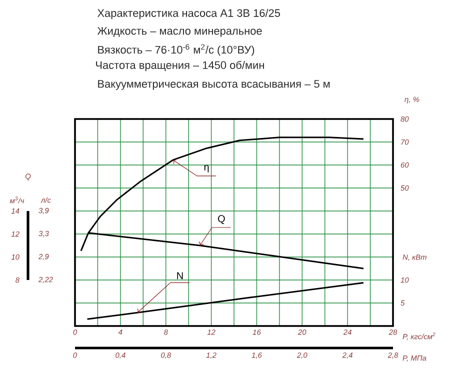 The image size is (457, 374). I want to click on text: Q, so click(221, 219).